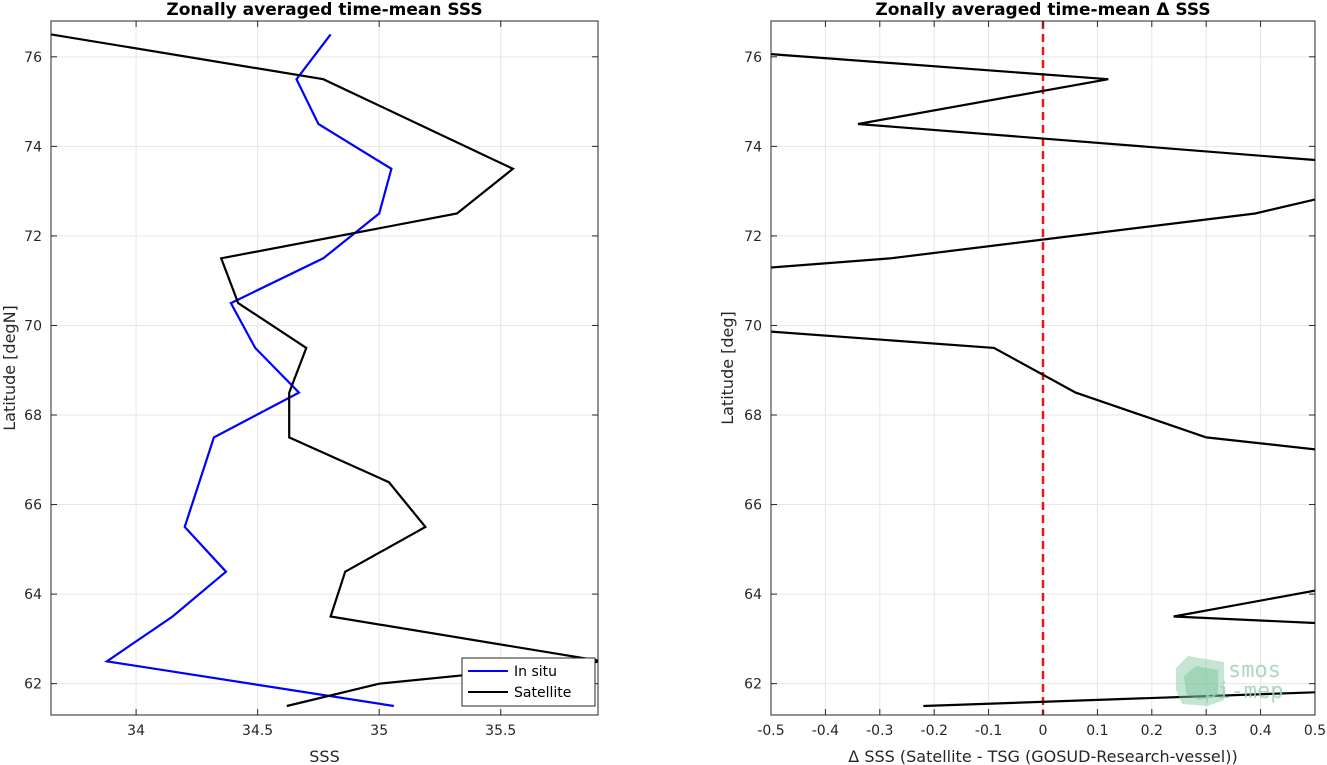 Image resolution: width=1327 pixels, height=765 pixels. Describe the element at coordinates (1206, 731) in the screenshot. I see `right-x-tick-label: 0.3` at that location.